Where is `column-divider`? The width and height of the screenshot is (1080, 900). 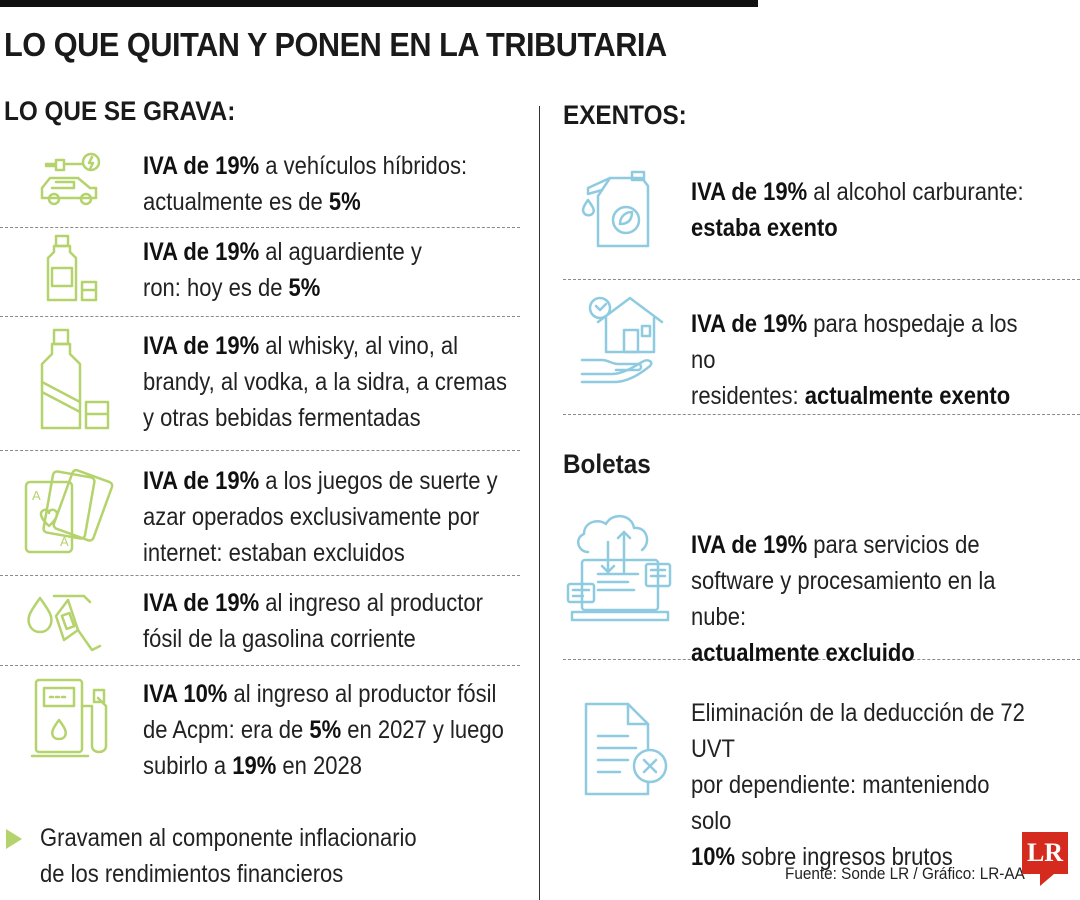 column-divider is located at coordinates (539, 503).